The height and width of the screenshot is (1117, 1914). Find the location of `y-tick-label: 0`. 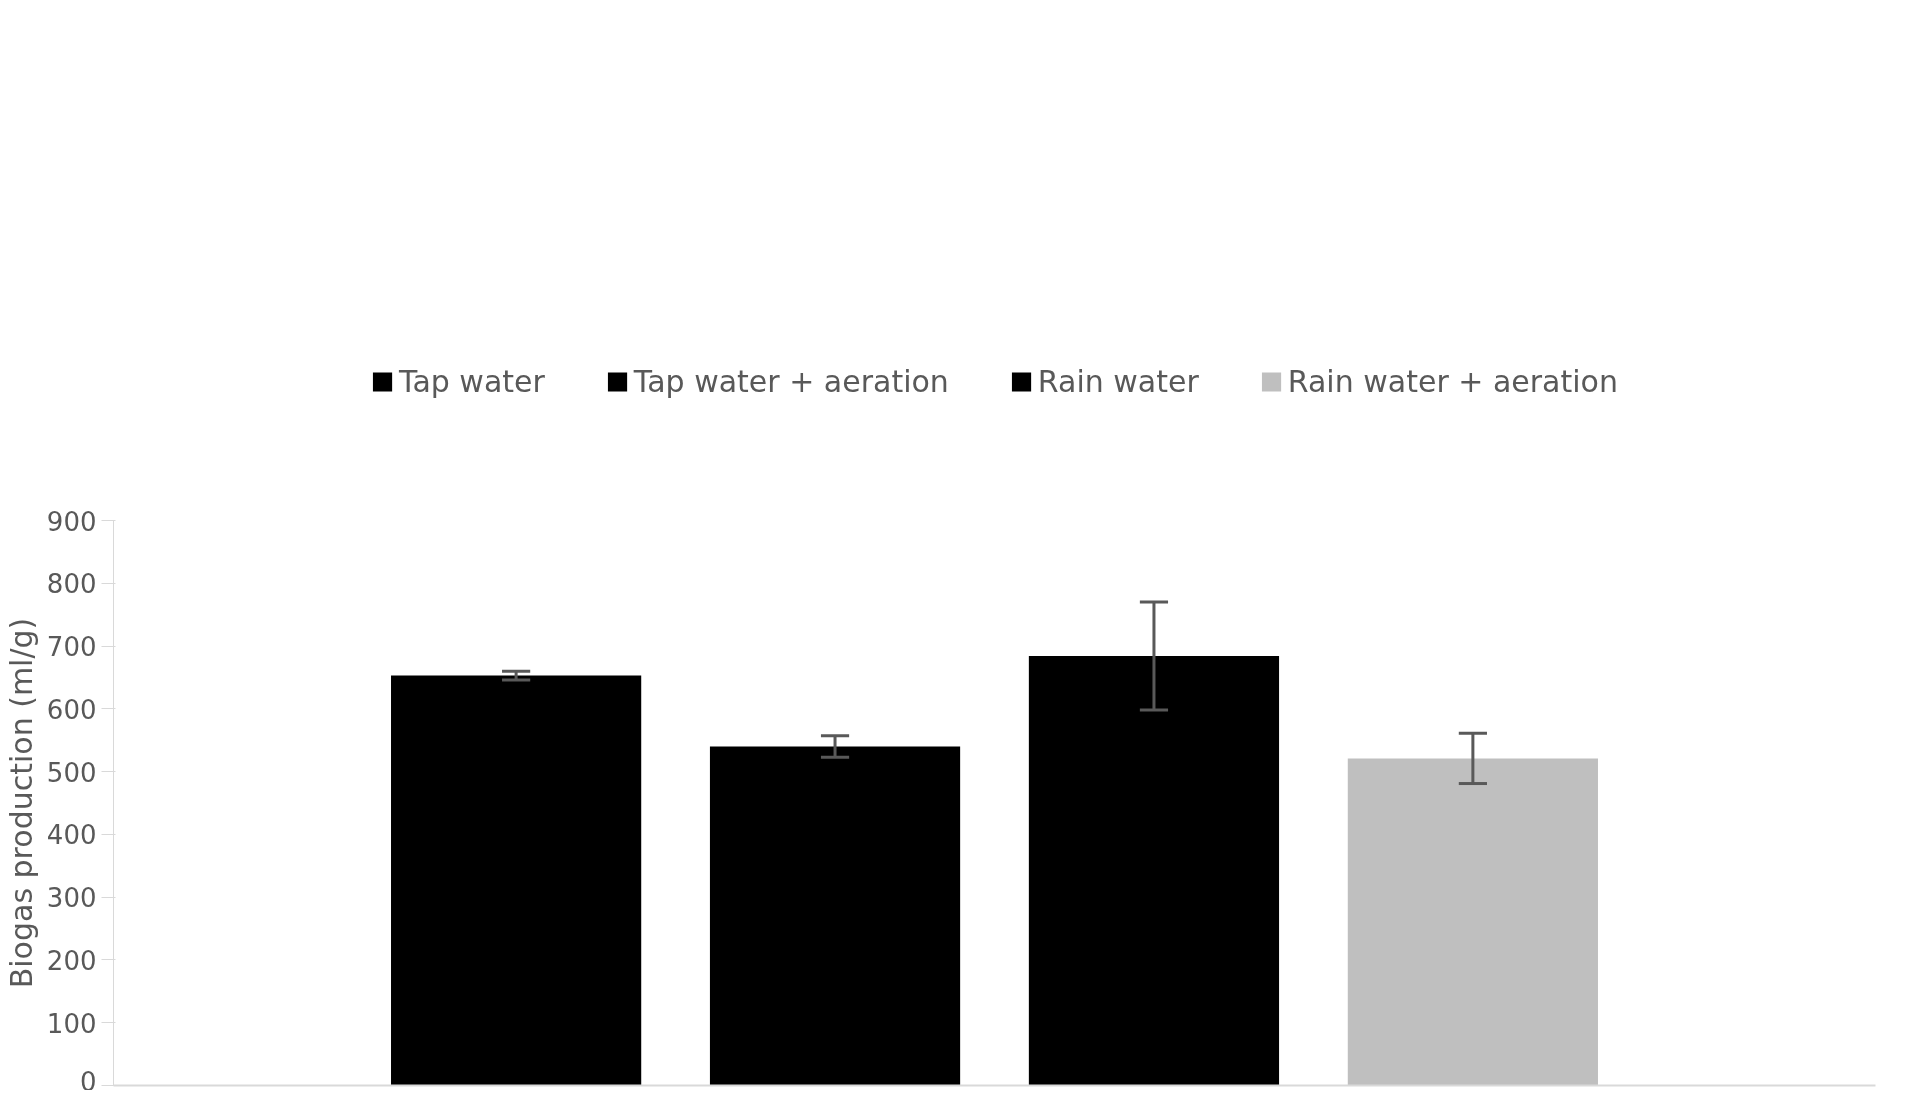

y-tick-label: 0 is located at coordinates (88, 1081).